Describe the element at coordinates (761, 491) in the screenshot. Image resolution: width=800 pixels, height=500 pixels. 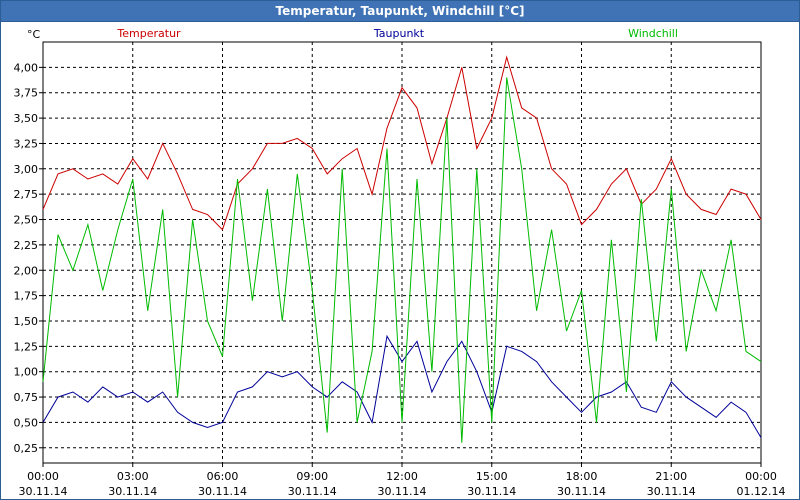
I see `x-tick-date: 01.12.14` at that location.